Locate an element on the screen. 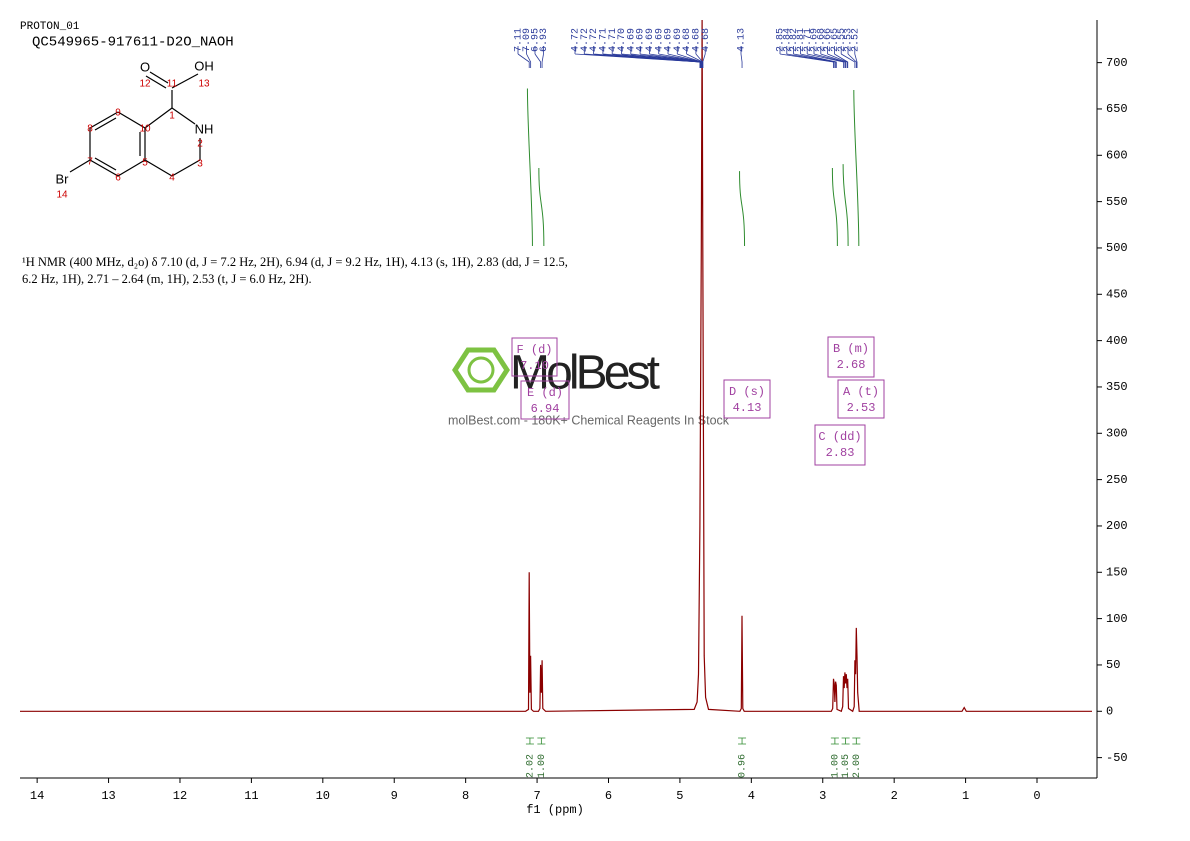 This screenshot has height=841, width=1190. multiplet-shift: 2.53 is located at coordinates (861, 408).